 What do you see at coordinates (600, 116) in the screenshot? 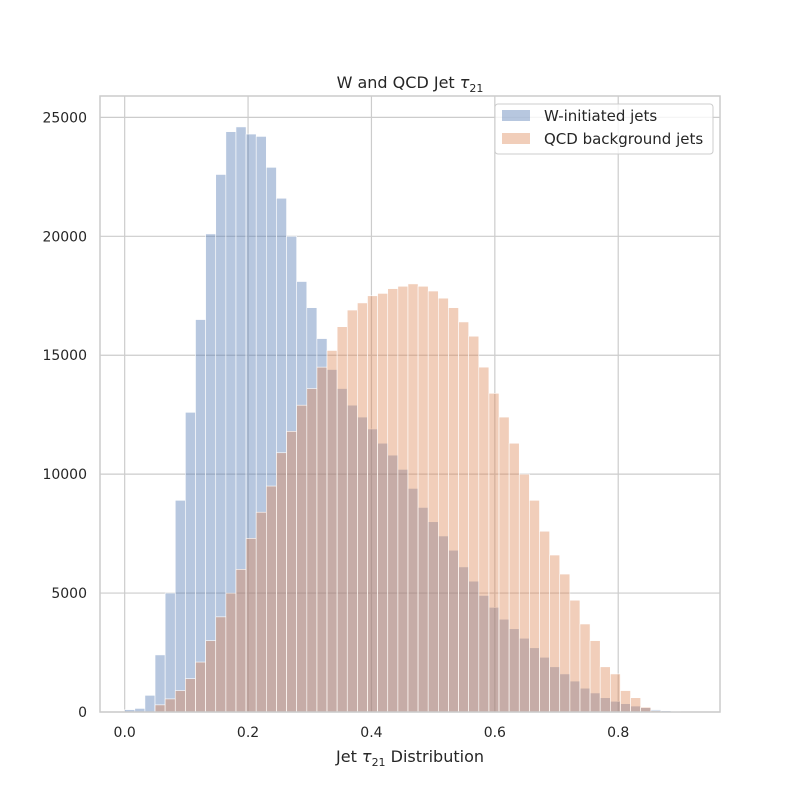
I see `legend-label-w-jets: W-initiated jets` at bounding box center [600, 116].